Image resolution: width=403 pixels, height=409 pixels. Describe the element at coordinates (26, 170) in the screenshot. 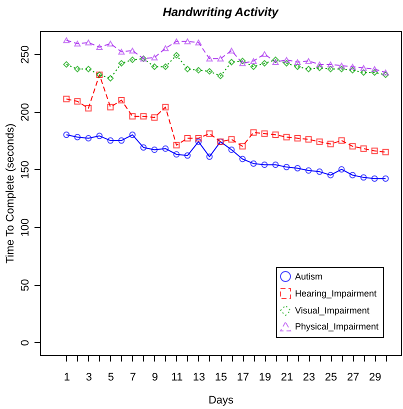

I see `y-tick-label: 150` at that location.